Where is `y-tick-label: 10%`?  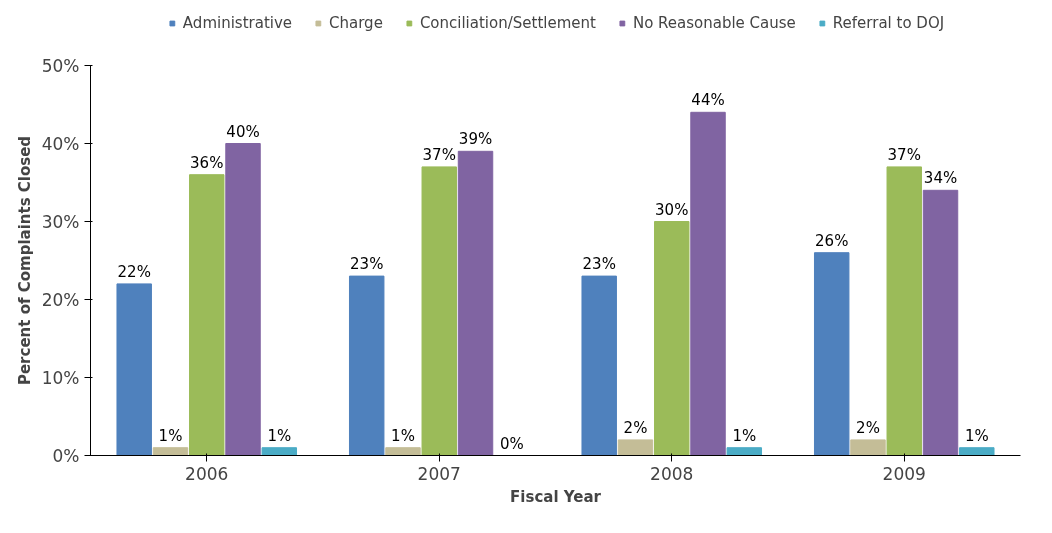 y-tick-label: 10% is located at coordinates (60, 377).